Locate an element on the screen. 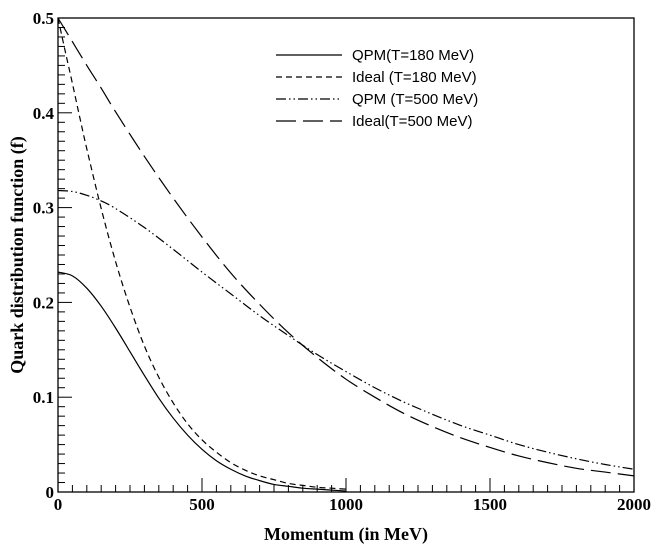 The height and width of the screenshot is (550, 660). y-axis-title: Quark distribution function (f) is located at coordinates (17, 255).